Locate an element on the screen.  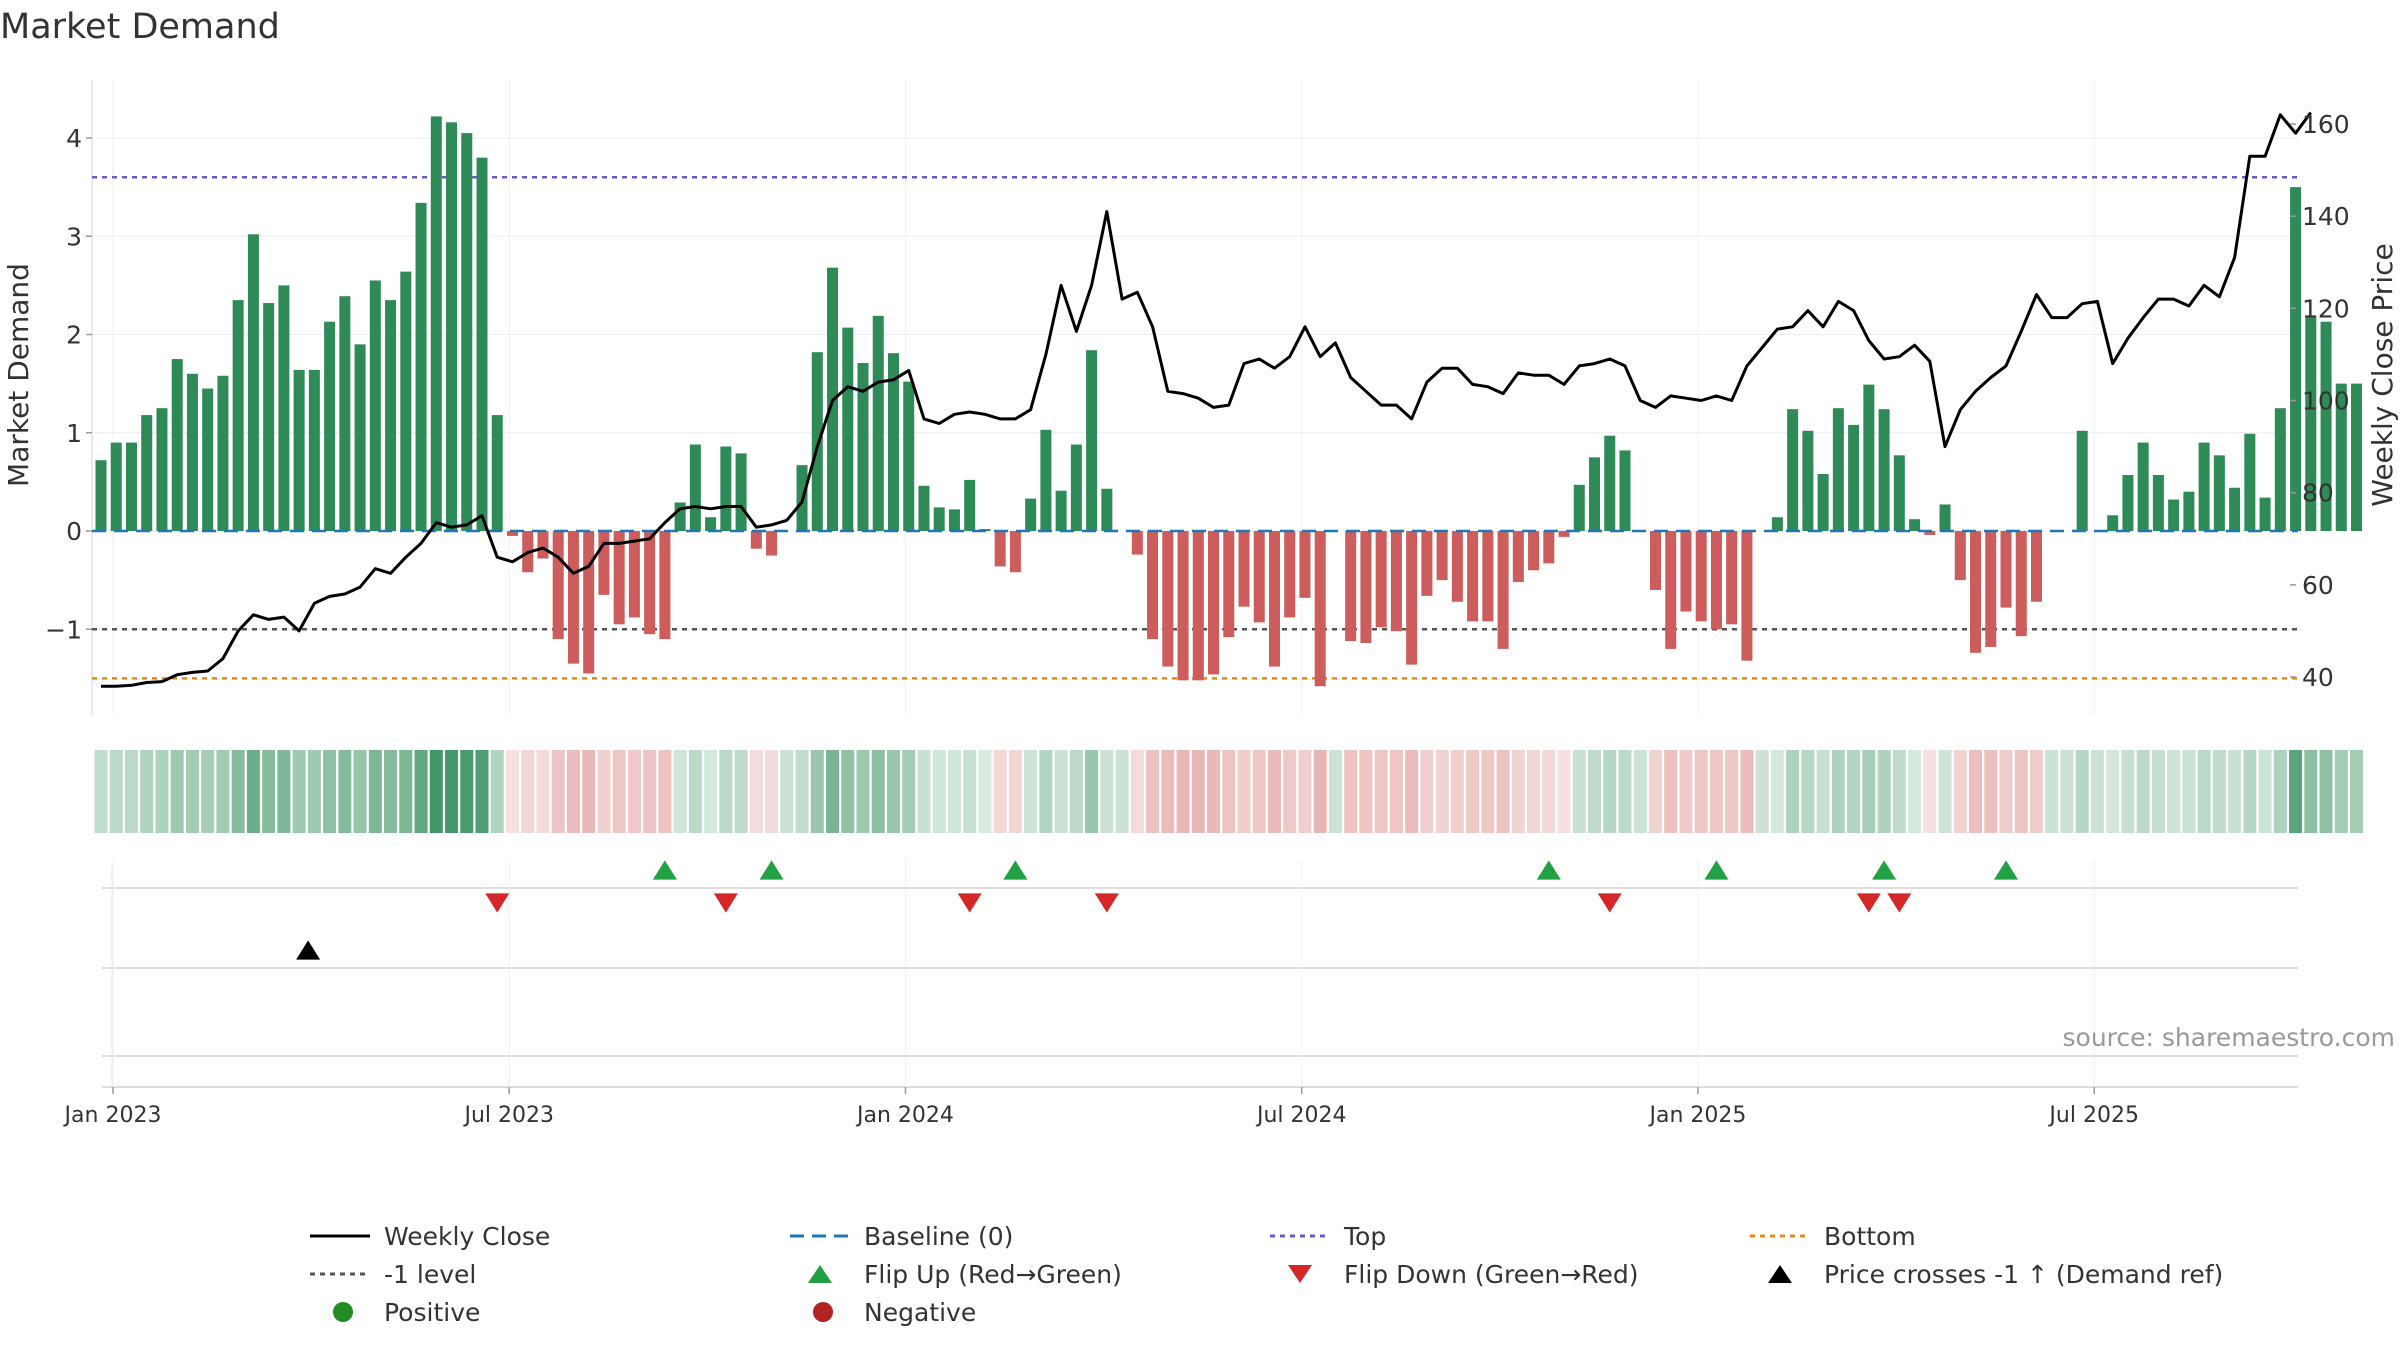
legend-label: Price crosses -1 ↑ (Demand ref) is located at coordinates (2023, 1274).